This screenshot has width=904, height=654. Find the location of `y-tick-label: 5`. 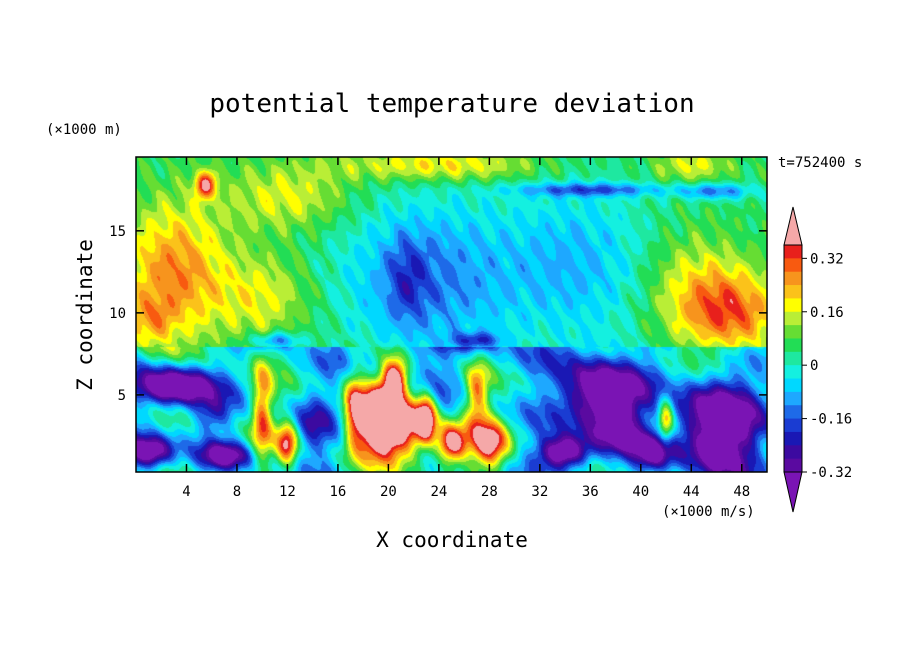

y-tick-label: 5 is located at coordinates (122, 396).